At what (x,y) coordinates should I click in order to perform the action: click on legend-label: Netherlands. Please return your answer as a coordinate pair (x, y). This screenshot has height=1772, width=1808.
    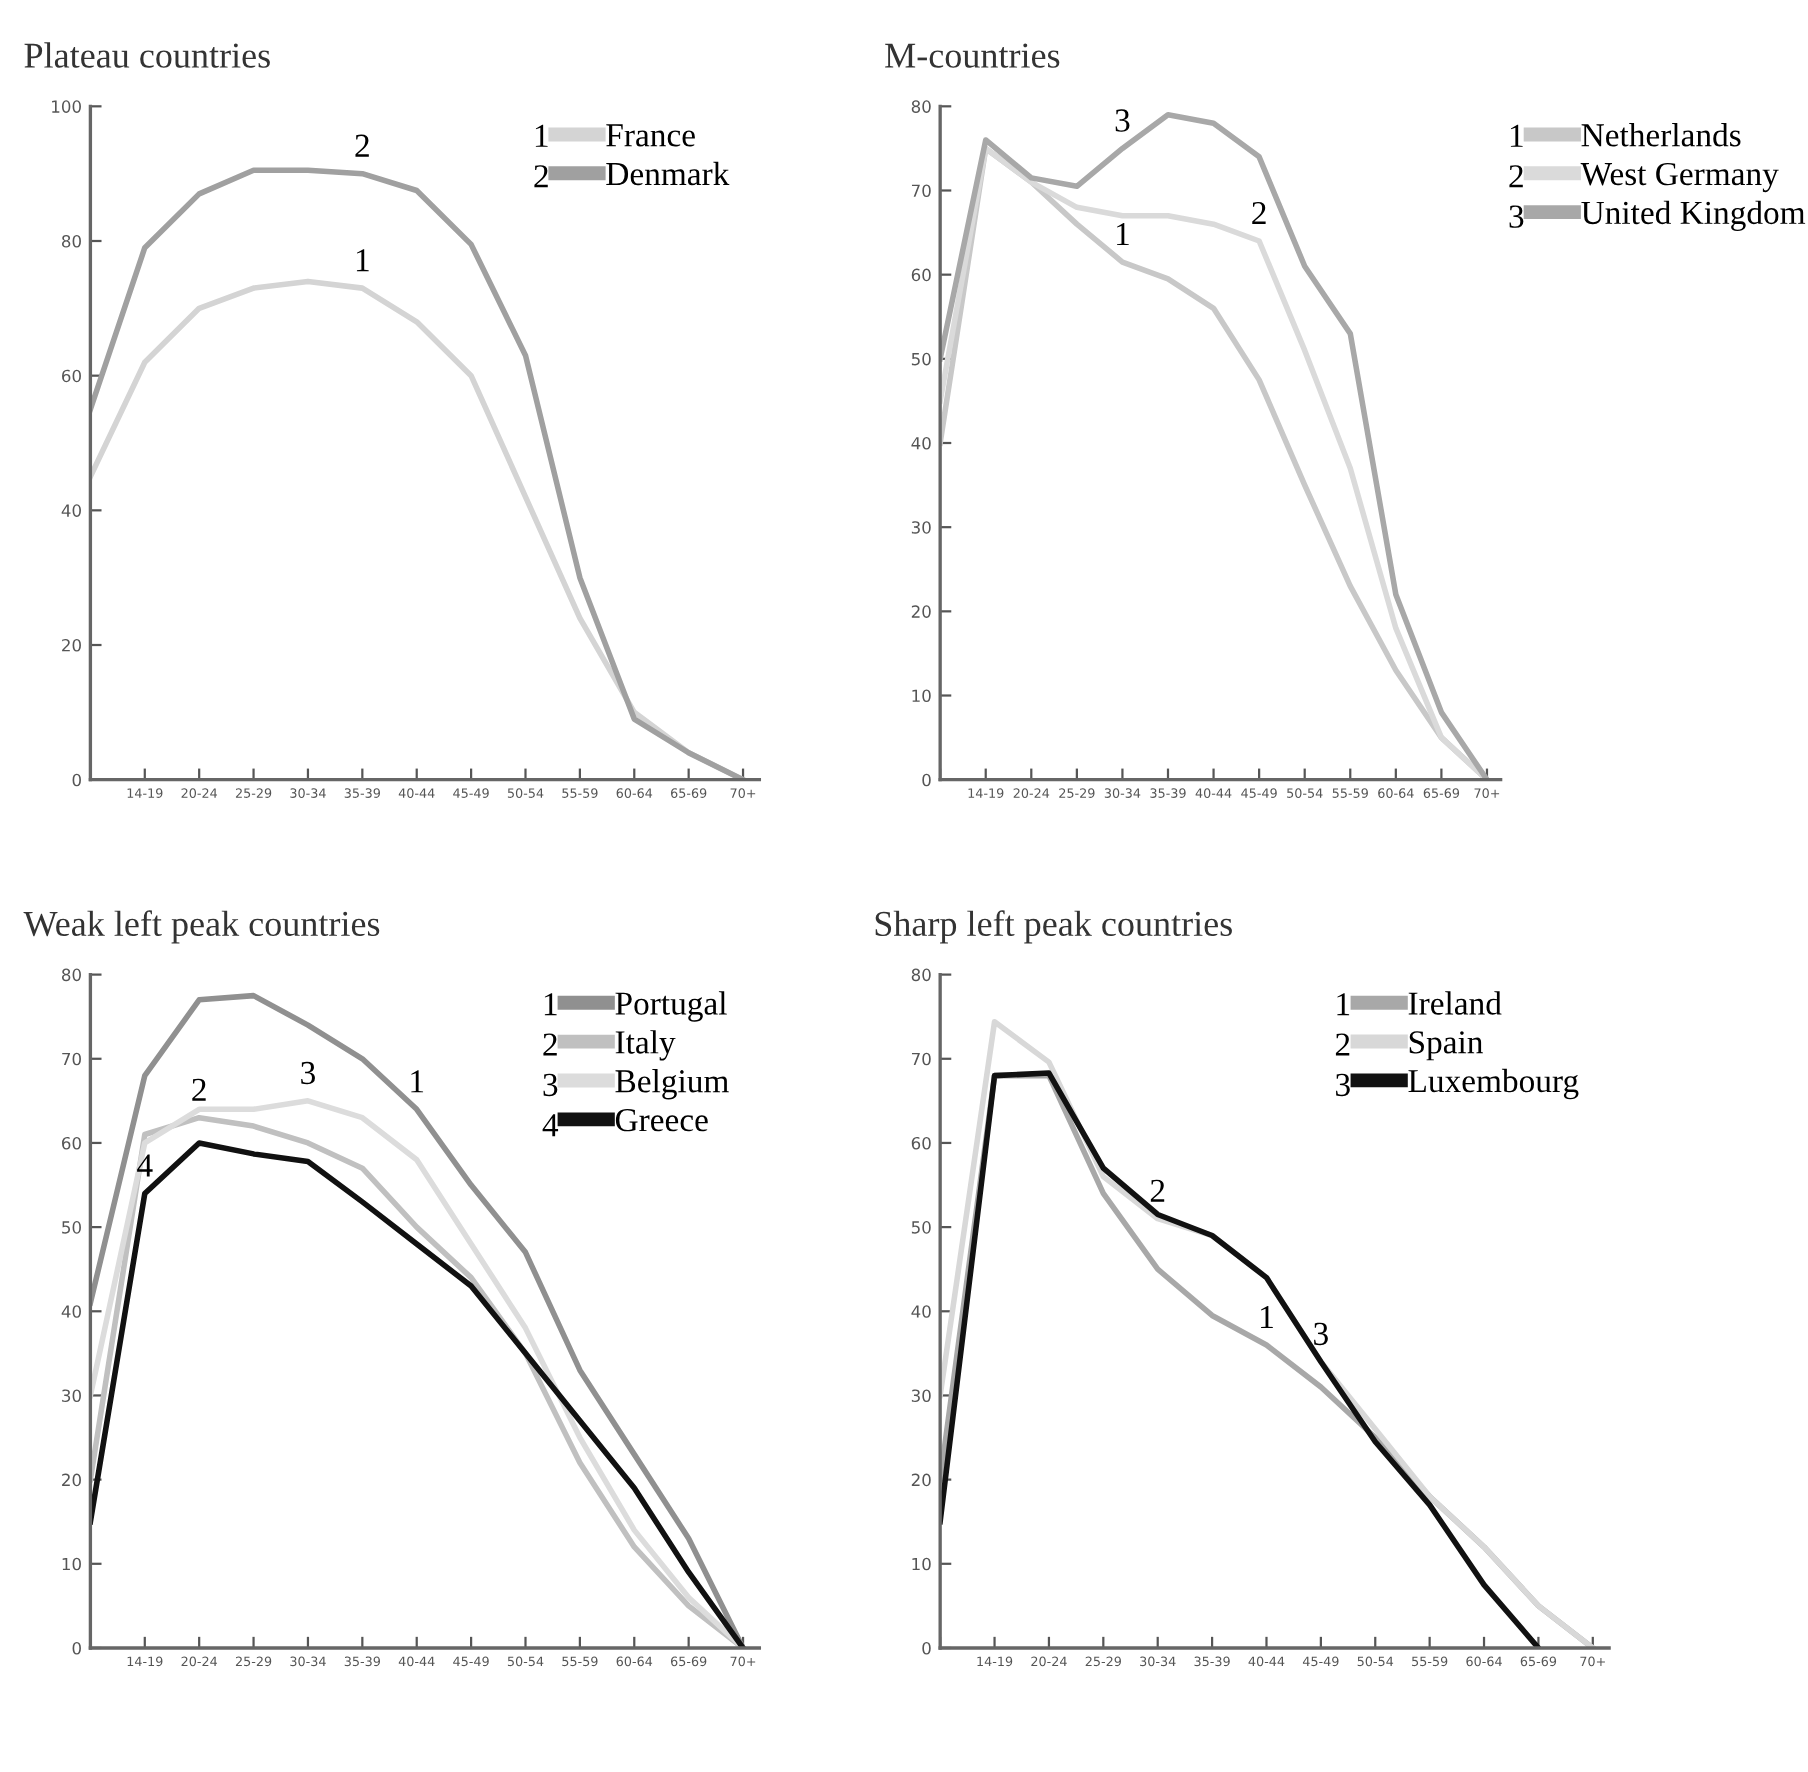
    Looking at the image, I should click on (1661, 135).